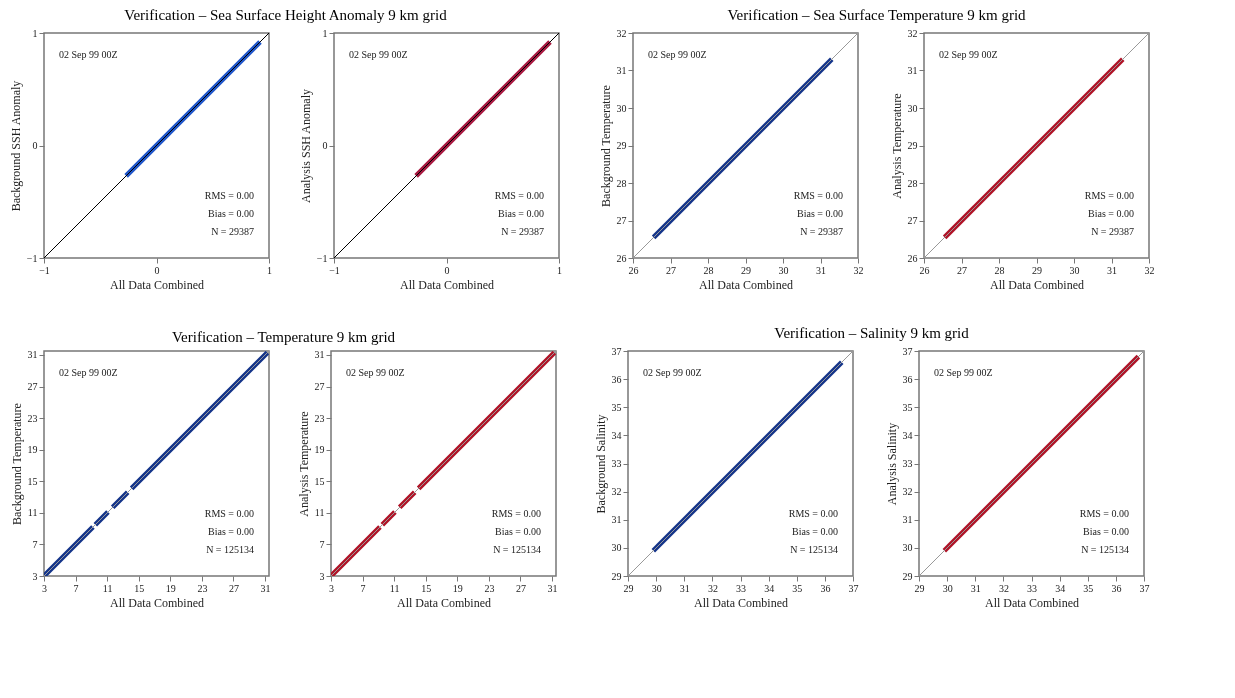  I want to click on chart-title: Verification – Temperature 9 km grid, so click(283, 337).